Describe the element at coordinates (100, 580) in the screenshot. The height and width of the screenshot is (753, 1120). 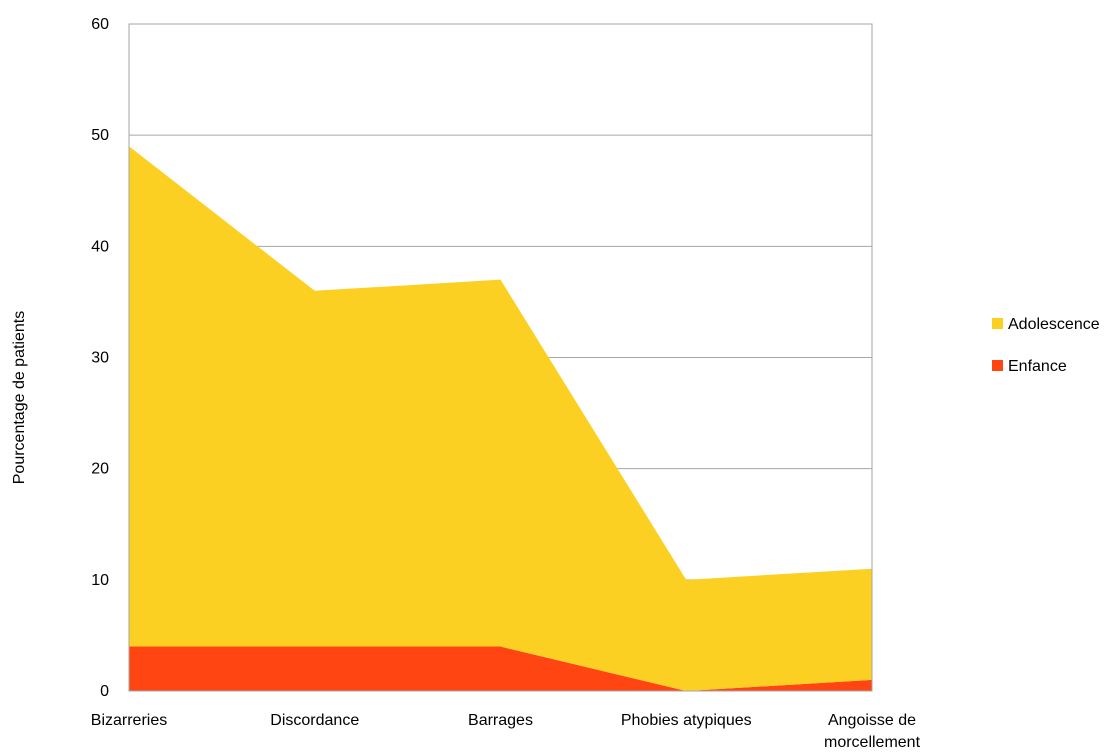
I see `y-tick-label-10: 10` at that location.